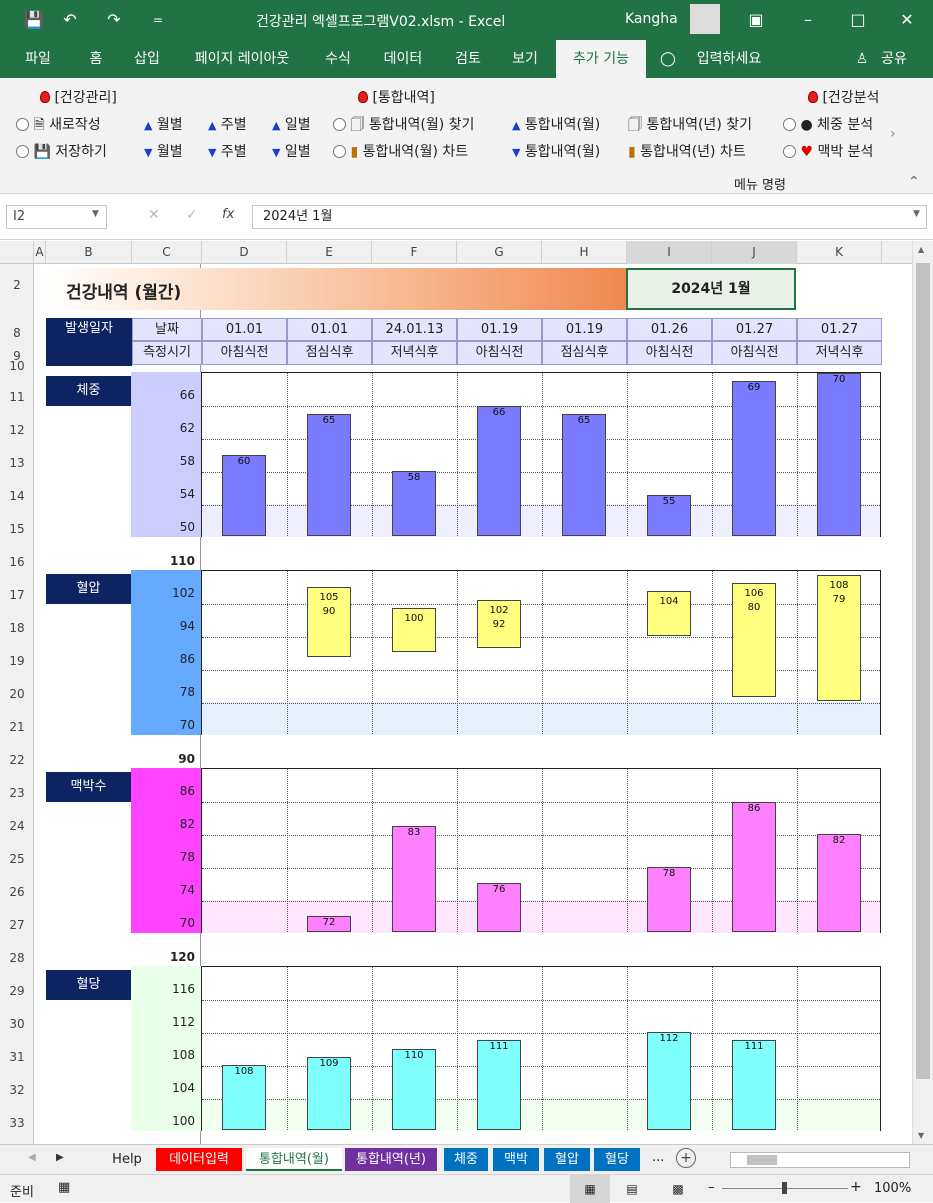 This screenshot has width=933, height=1203. I want to click on row-header-13: 13, so click(17, 463).